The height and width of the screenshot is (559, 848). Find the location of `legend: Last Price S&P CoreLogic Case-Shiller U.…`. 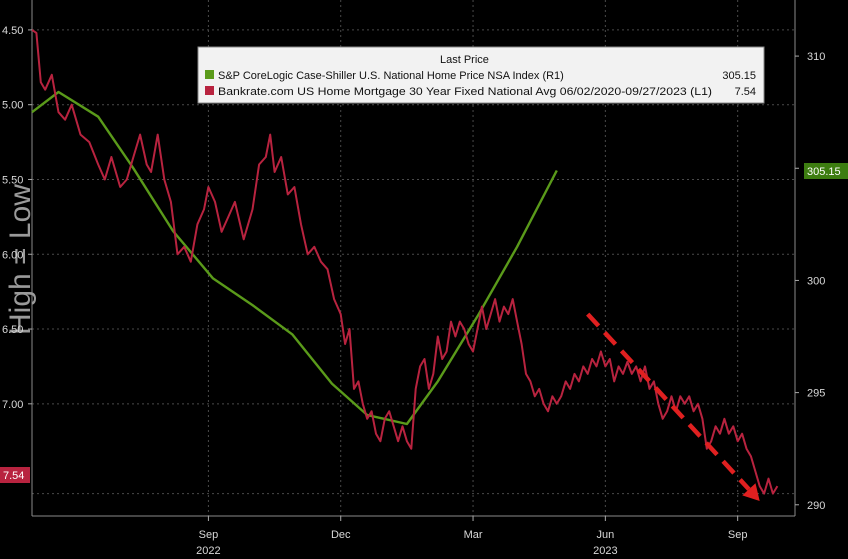

legend: Last Price S&P CoreLogic Case-Shiller U.… is located at coordinates (481, 75).